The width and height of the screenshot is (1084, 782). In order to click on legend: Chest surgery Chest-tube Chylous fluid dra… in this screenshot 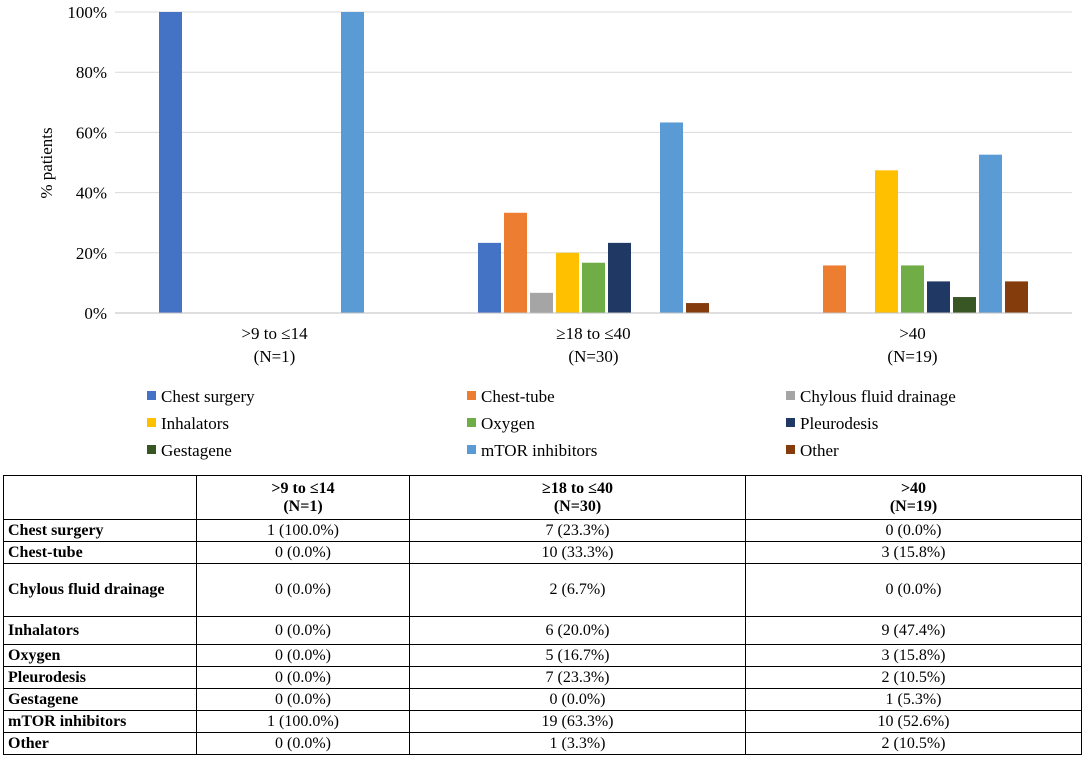, I will do `click(551, 423)`.